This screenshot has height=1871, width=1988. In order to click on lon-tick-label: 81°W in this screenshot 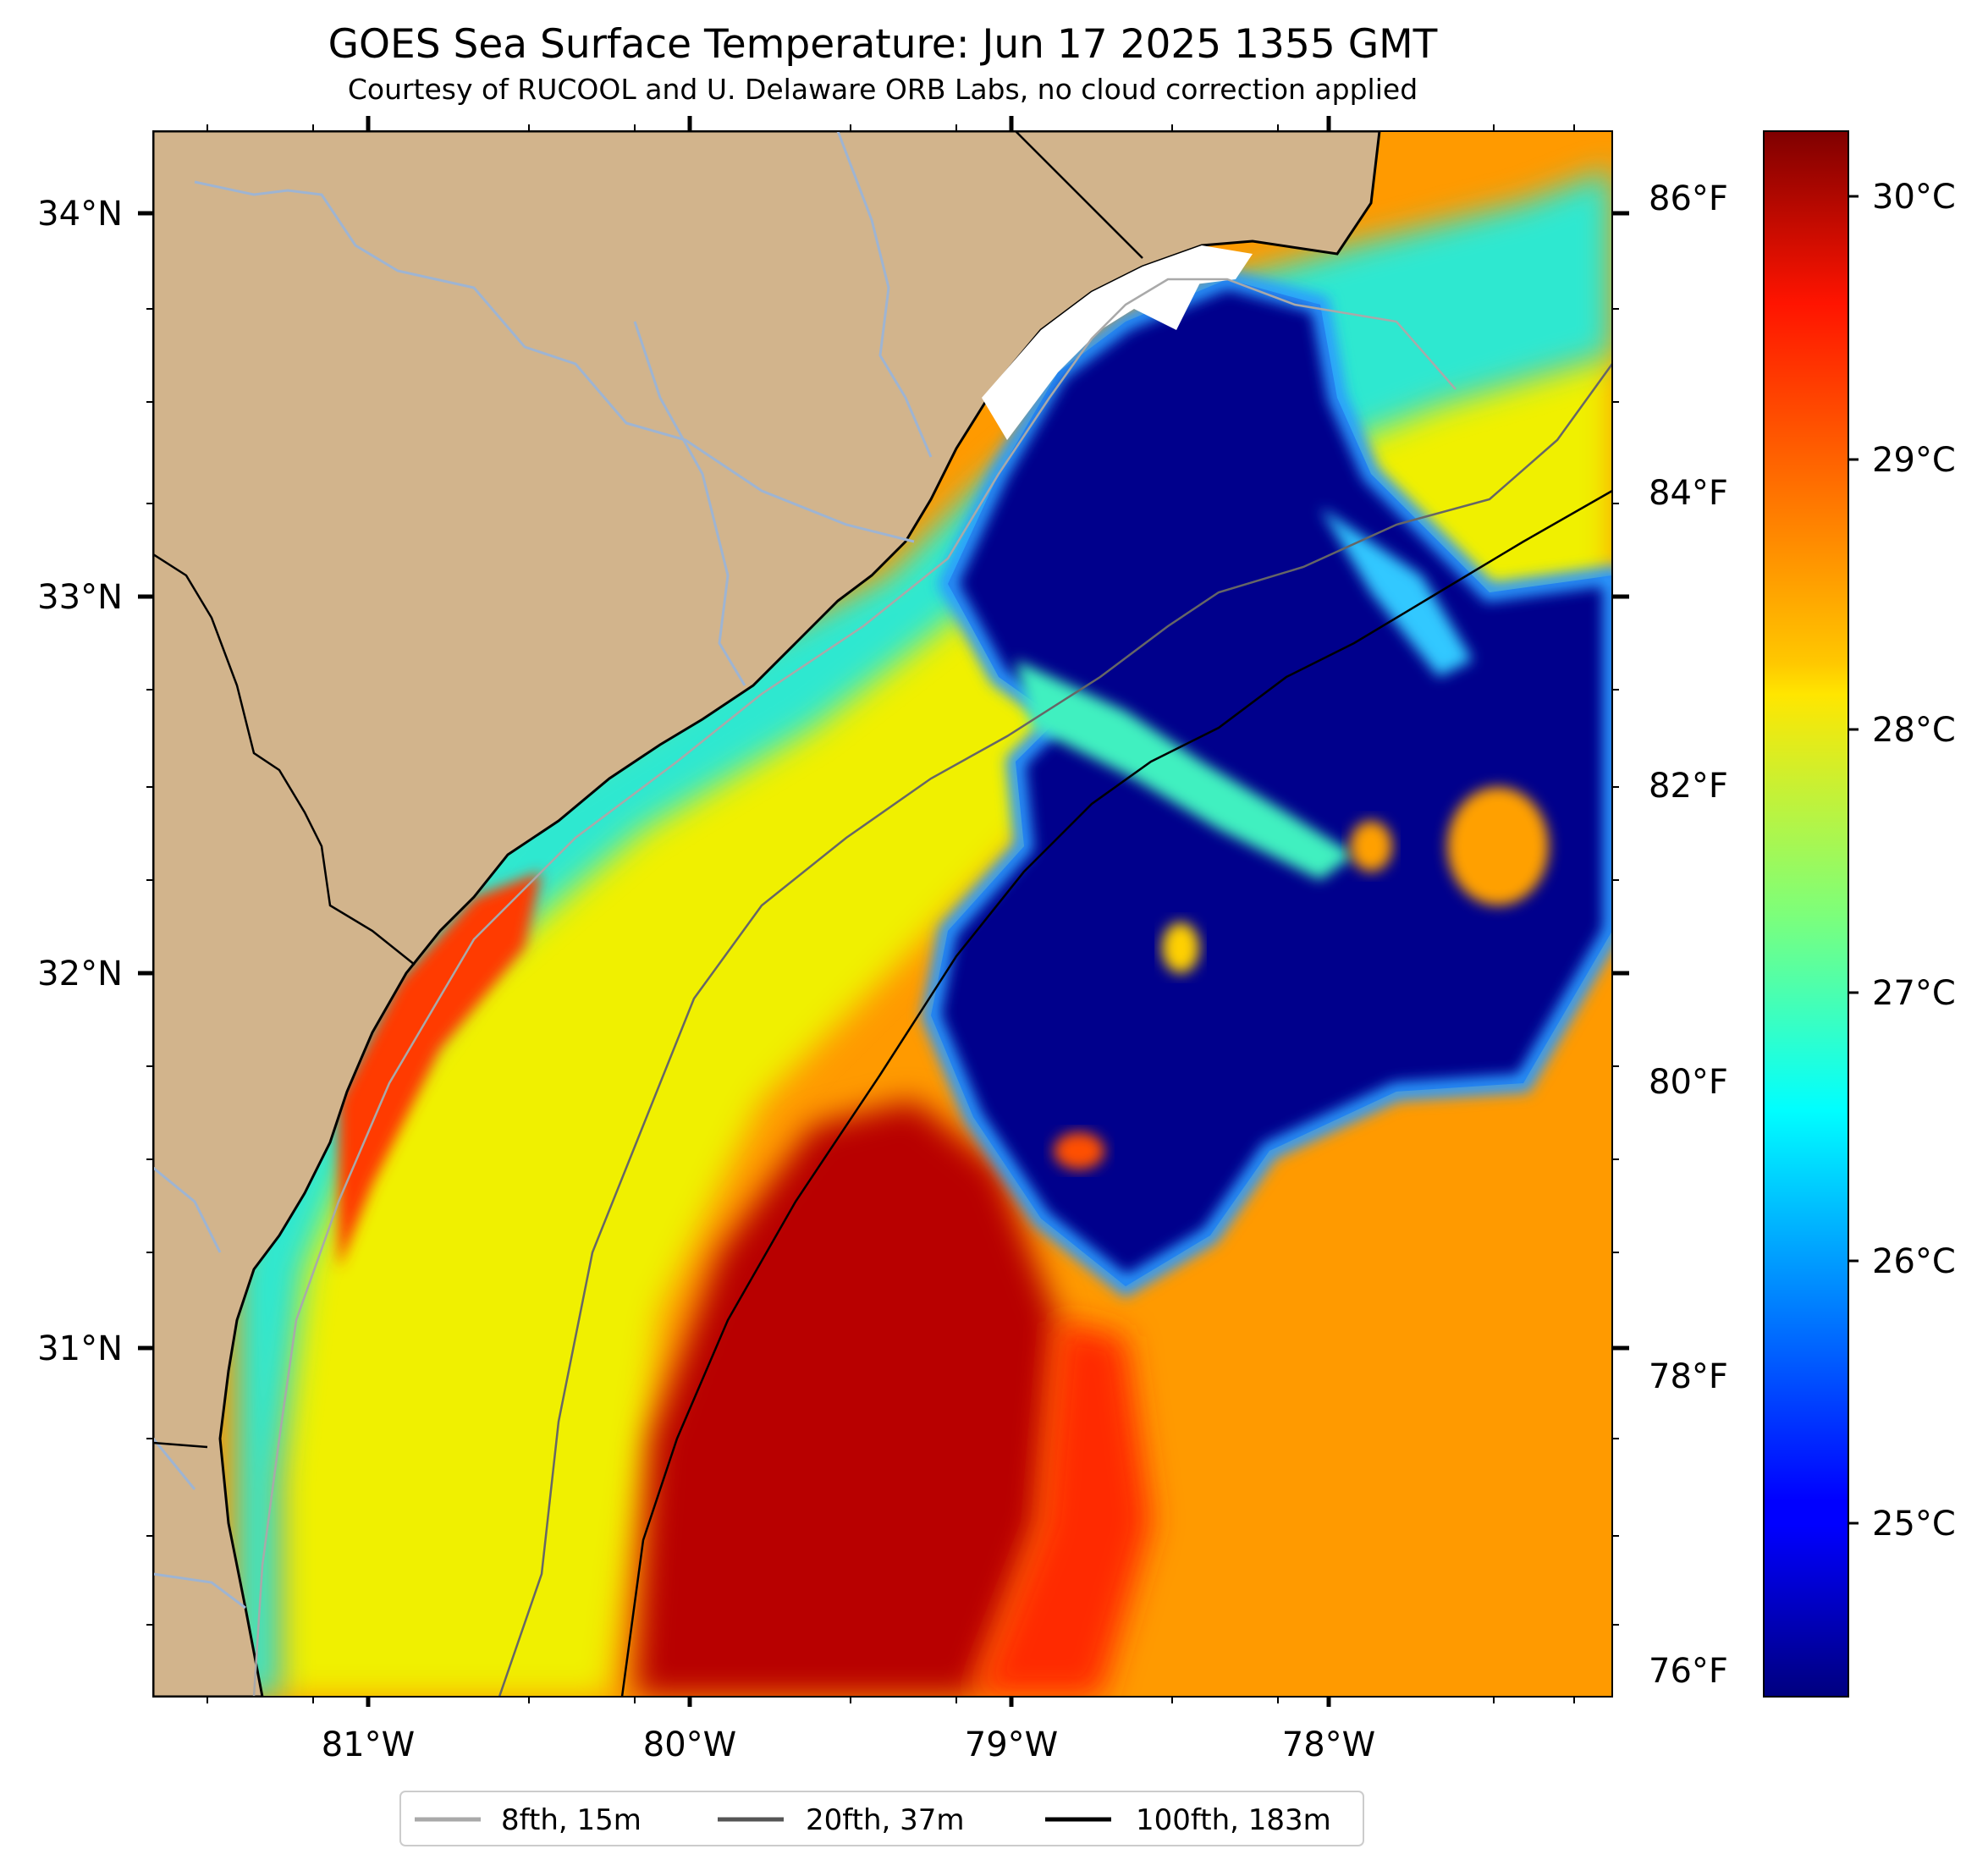, I will do `click(368, 1745)`.